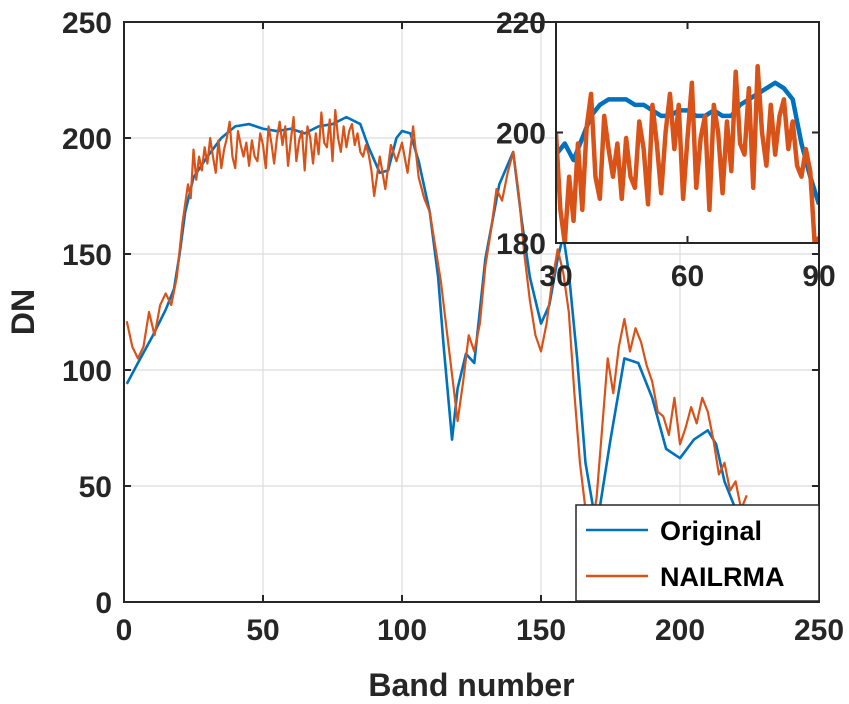 Image resolution: width=849 pixels, height=704 pixels. Describe the element at coordinates (521, 244) in the screenshot. I see `inset-y-tick-label: 180` at that location.